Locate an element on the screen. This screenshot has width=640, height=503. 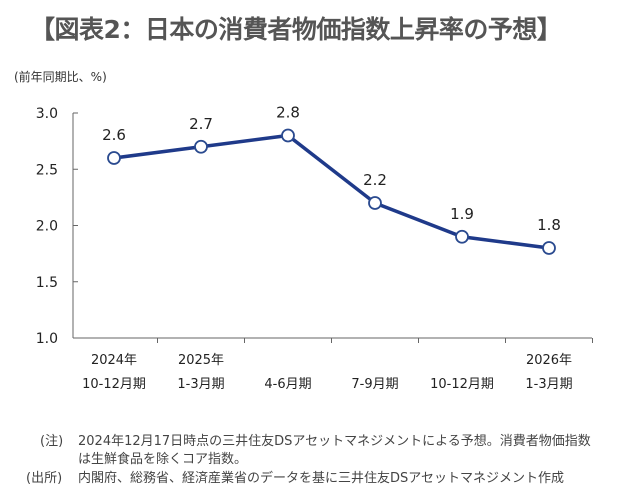
x-tick-label: 2025年 is located at coordinates (201, 360).